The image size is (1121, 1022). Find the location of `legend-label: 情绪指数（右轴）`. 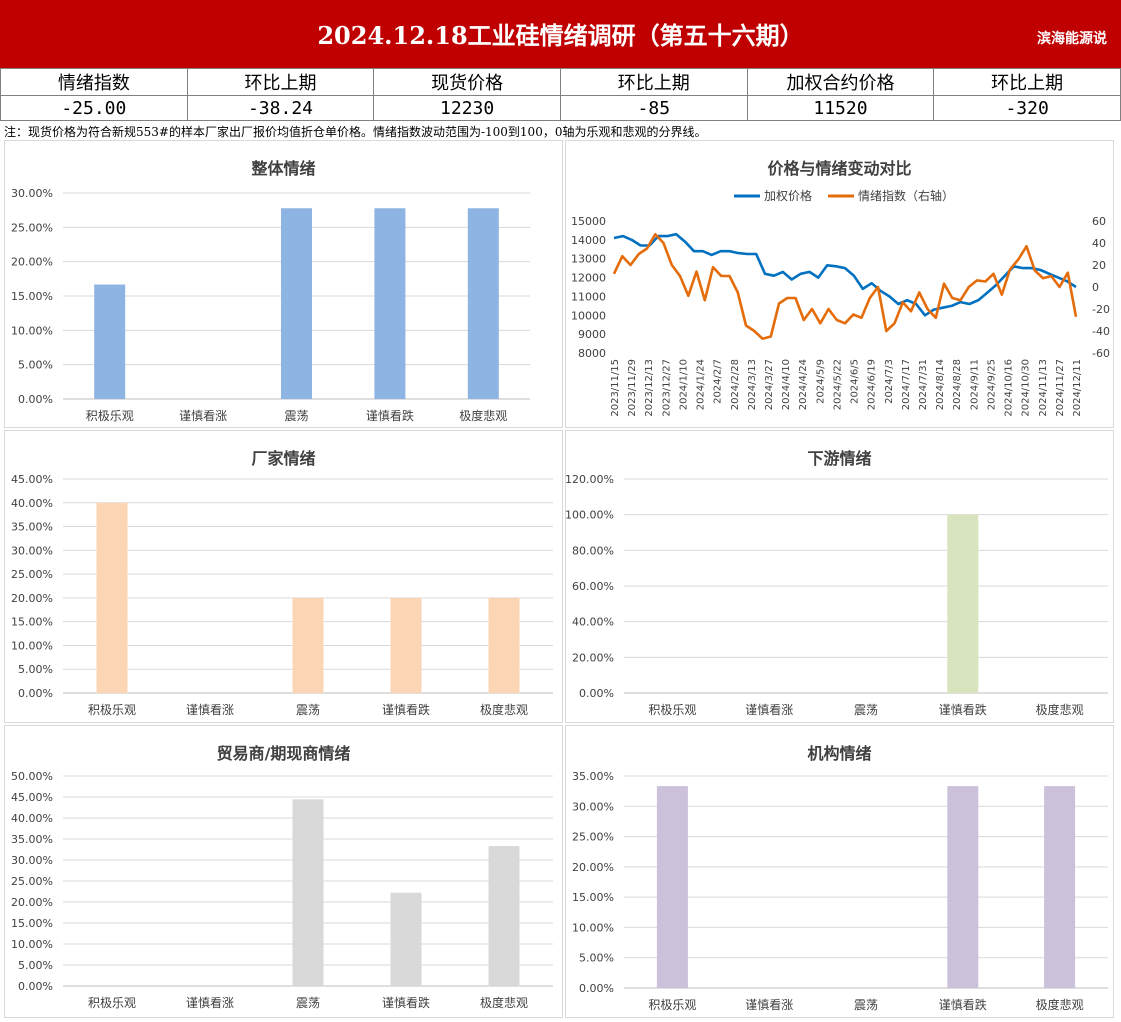

legend-label: 情绪指数（右轴） is located at coordinates (906, 195).